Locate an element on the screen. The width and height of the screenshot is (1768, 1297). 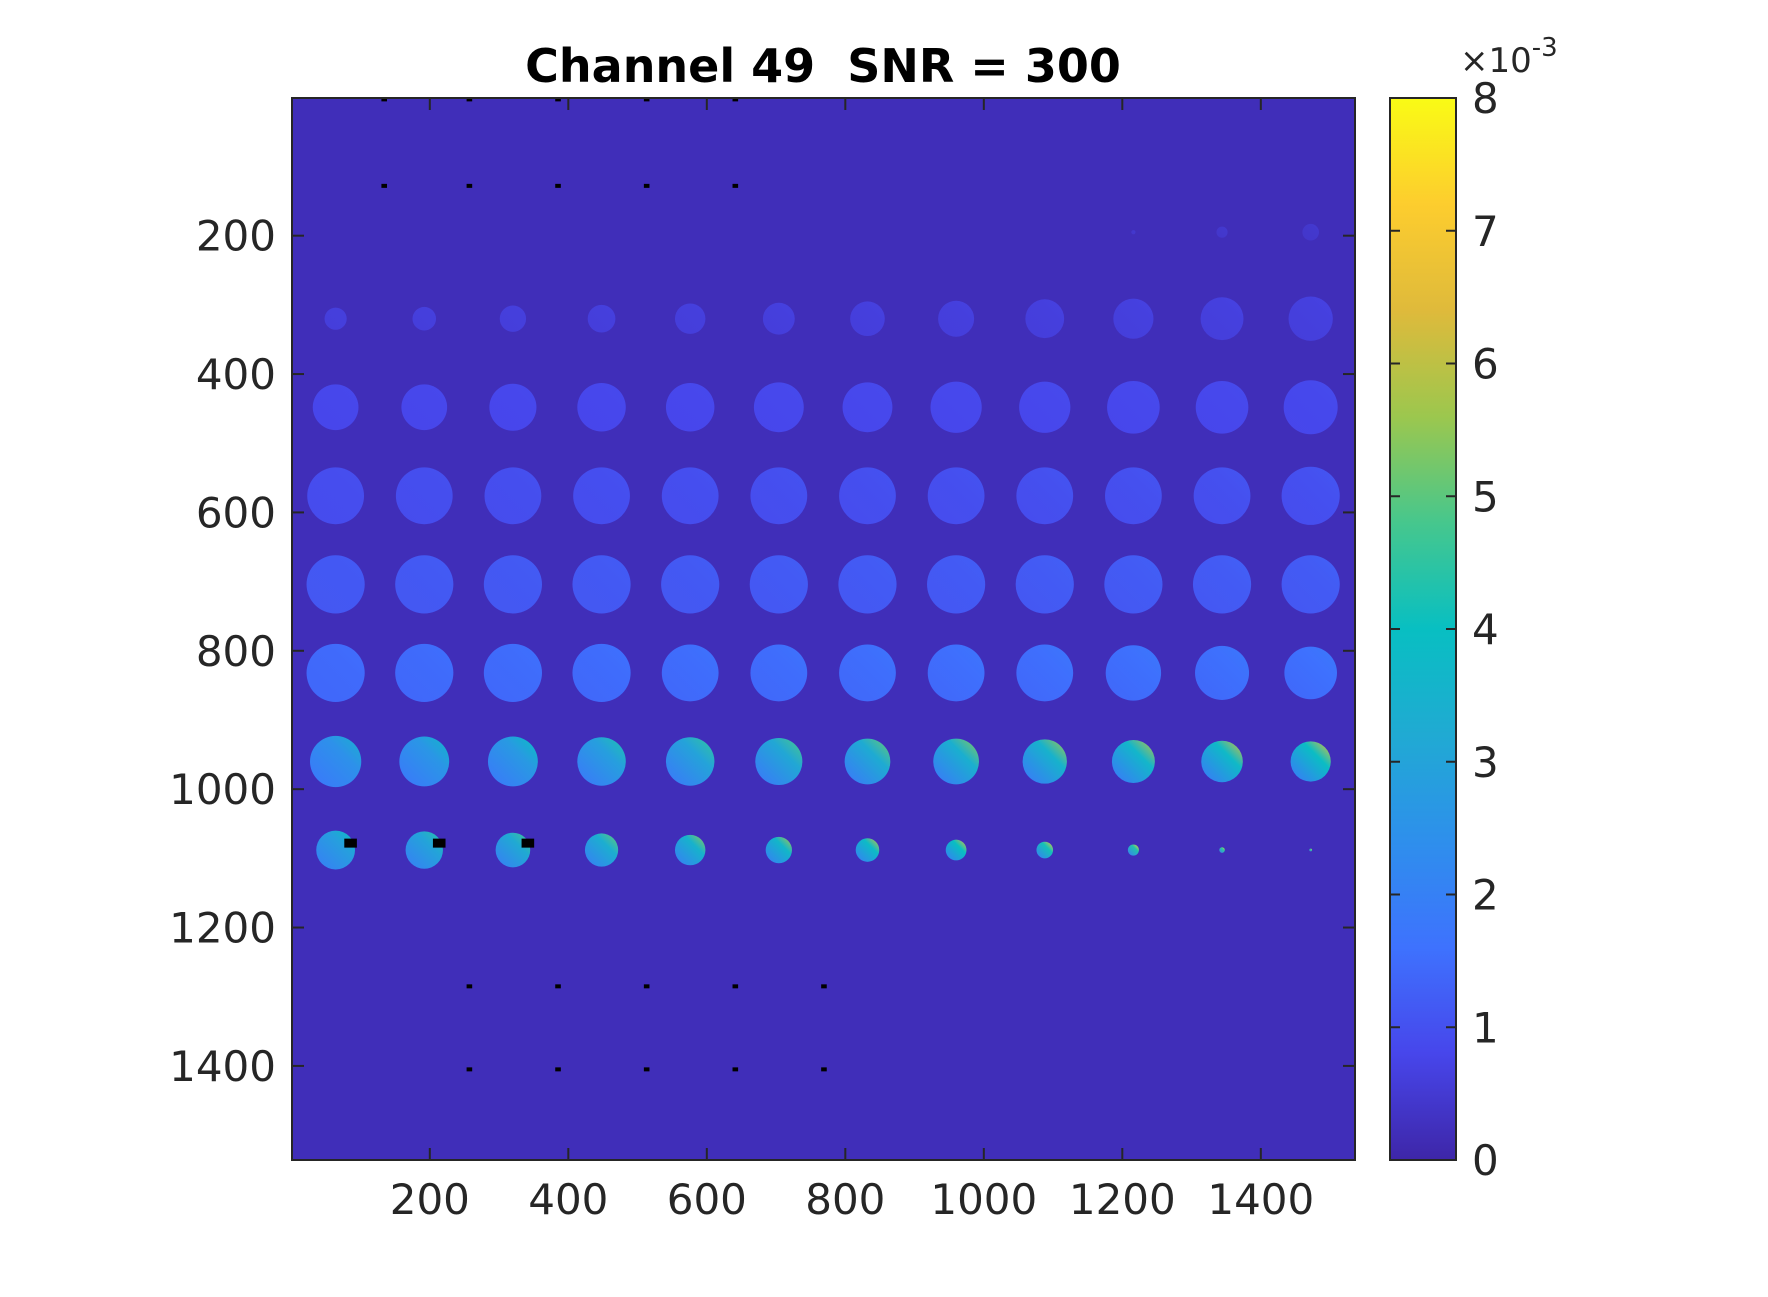
x-tick-label: 800 is located at coordinates (845, 1199).